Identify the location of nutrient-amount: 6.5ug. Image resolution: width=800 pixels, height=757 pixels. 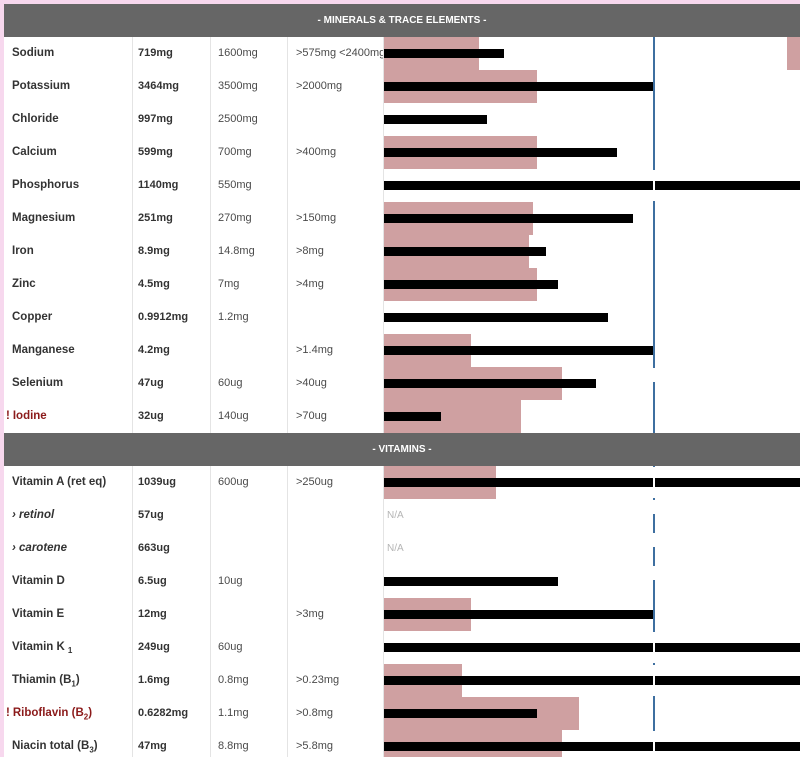
(152, 581).